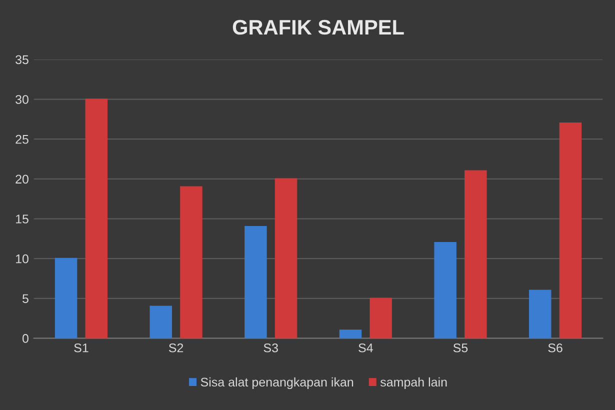 This screenshot has height=410, width=615. I want to click on y-tick-label: 35, so click(22, 59).